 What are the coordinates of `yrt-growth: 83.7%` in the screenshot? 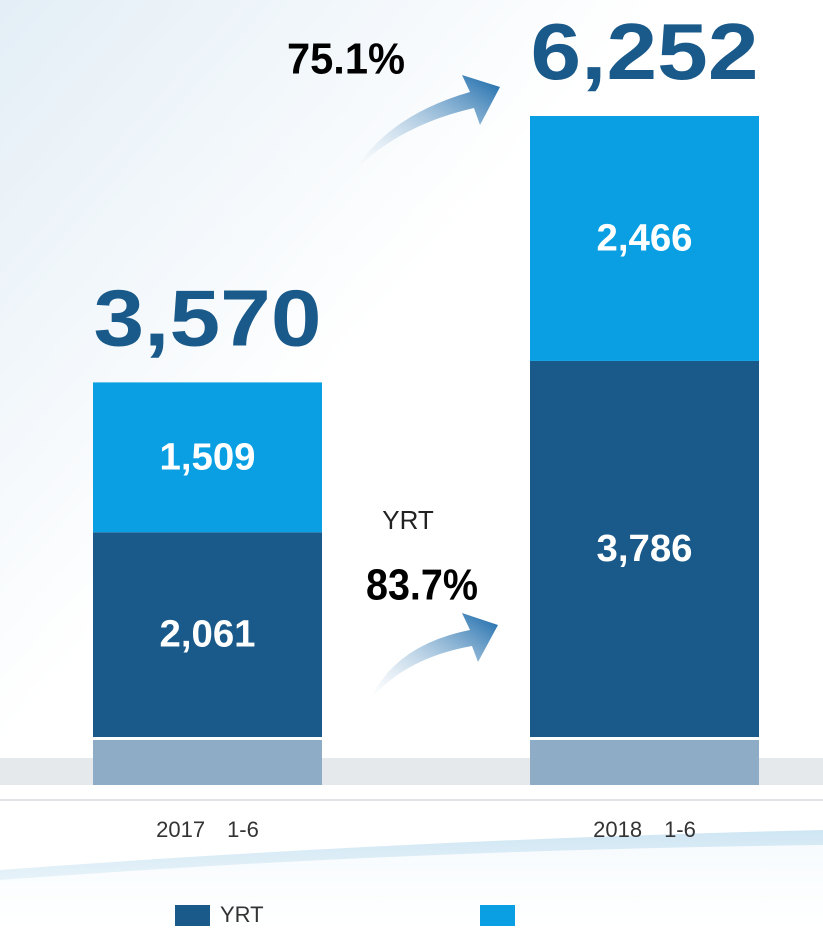 It's located at (422, 585).